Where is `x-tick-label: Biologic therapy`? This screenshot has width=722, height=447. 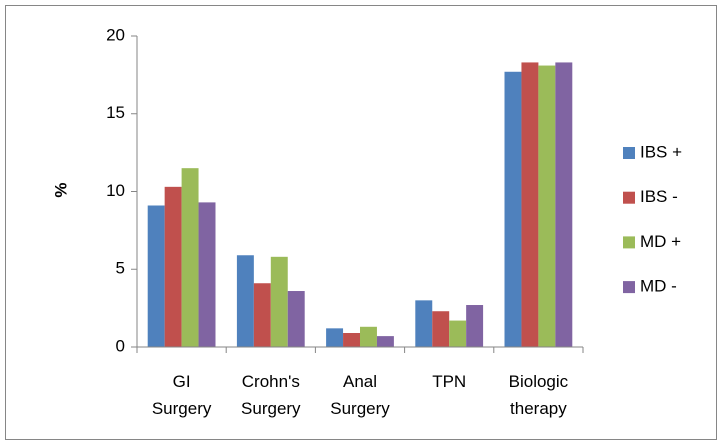
x-tick-label: Biologic therapy is located at coordinates (539, 395).